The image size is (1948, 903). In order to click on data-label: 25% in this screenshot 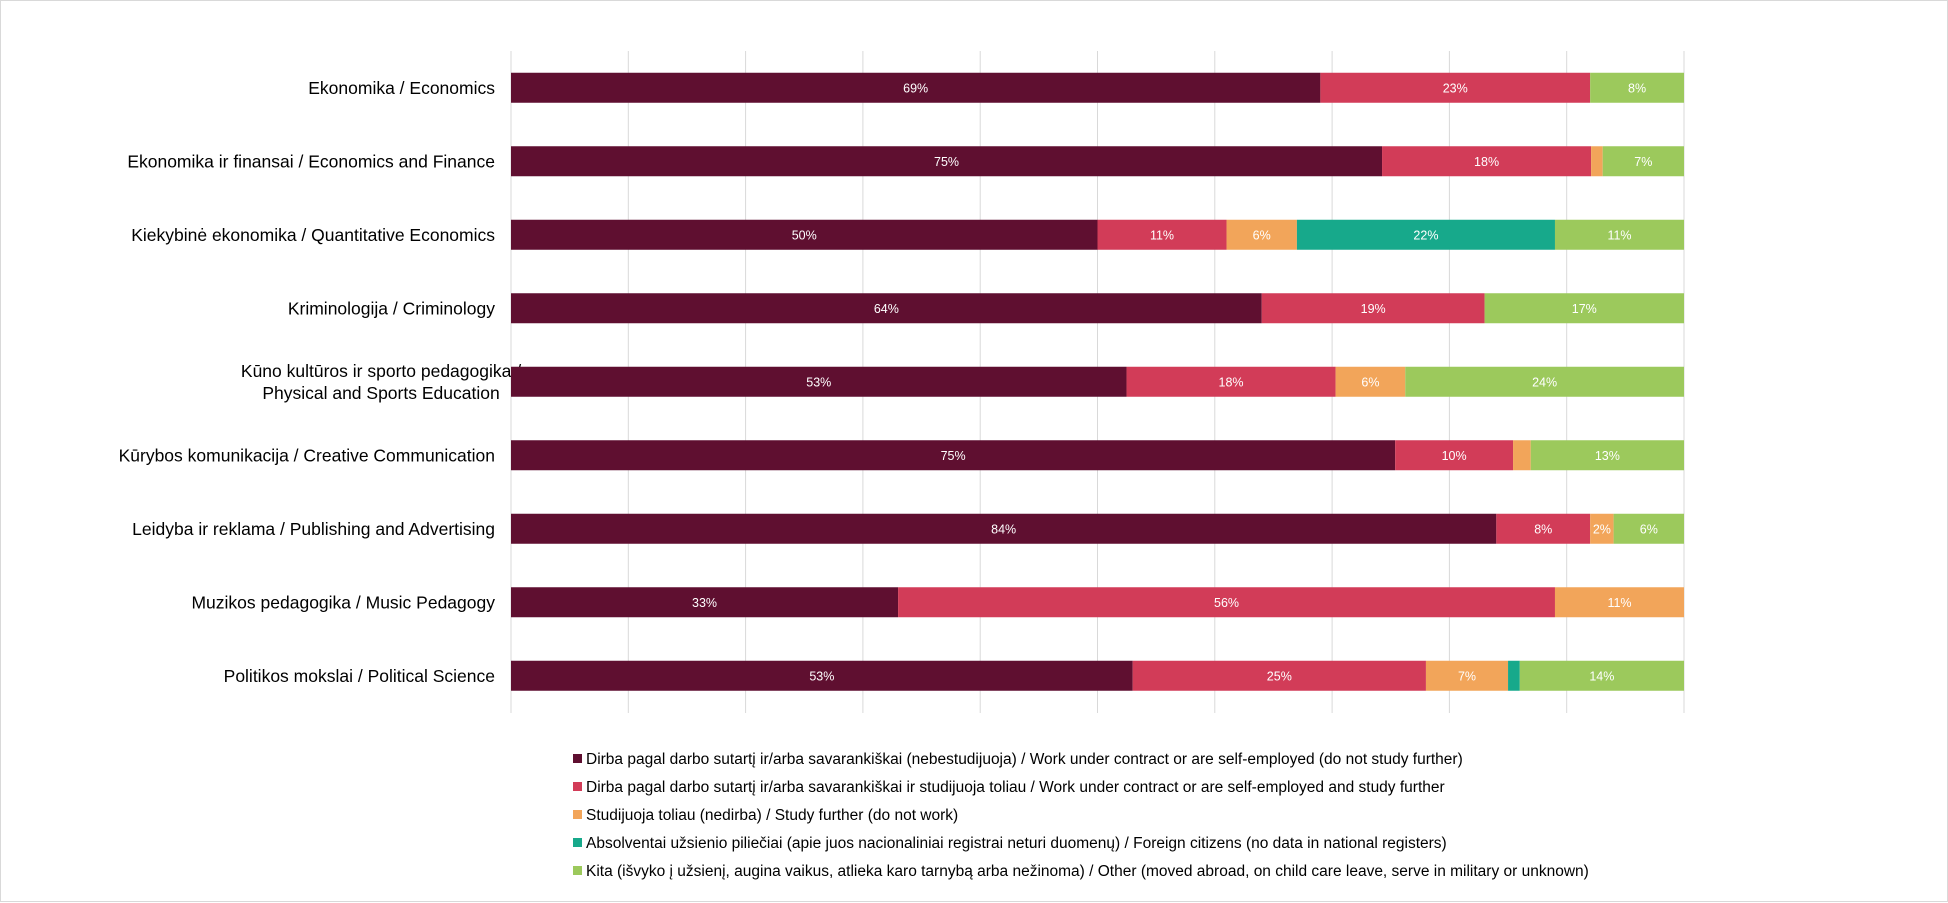, I will do `click(1279, 676)`.